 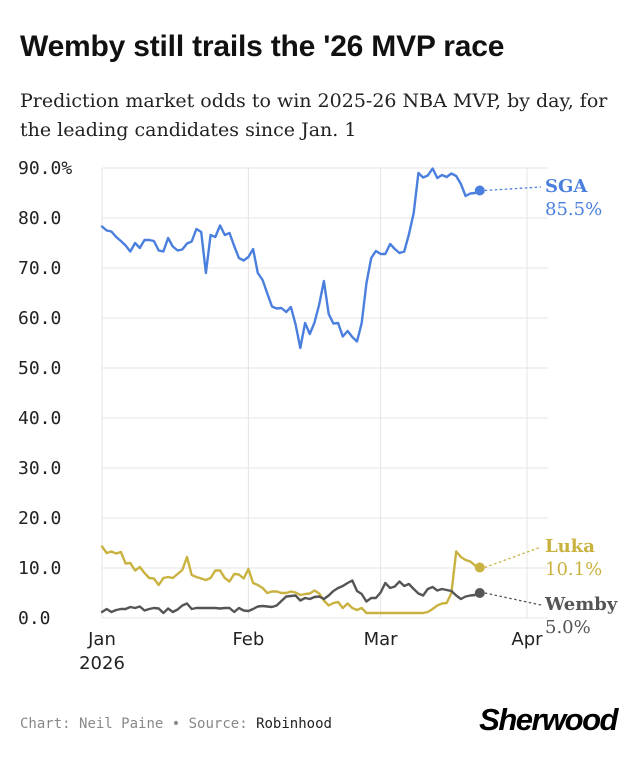 I want to click on y-tick-label: 30.0, so click(x=39, y=468).